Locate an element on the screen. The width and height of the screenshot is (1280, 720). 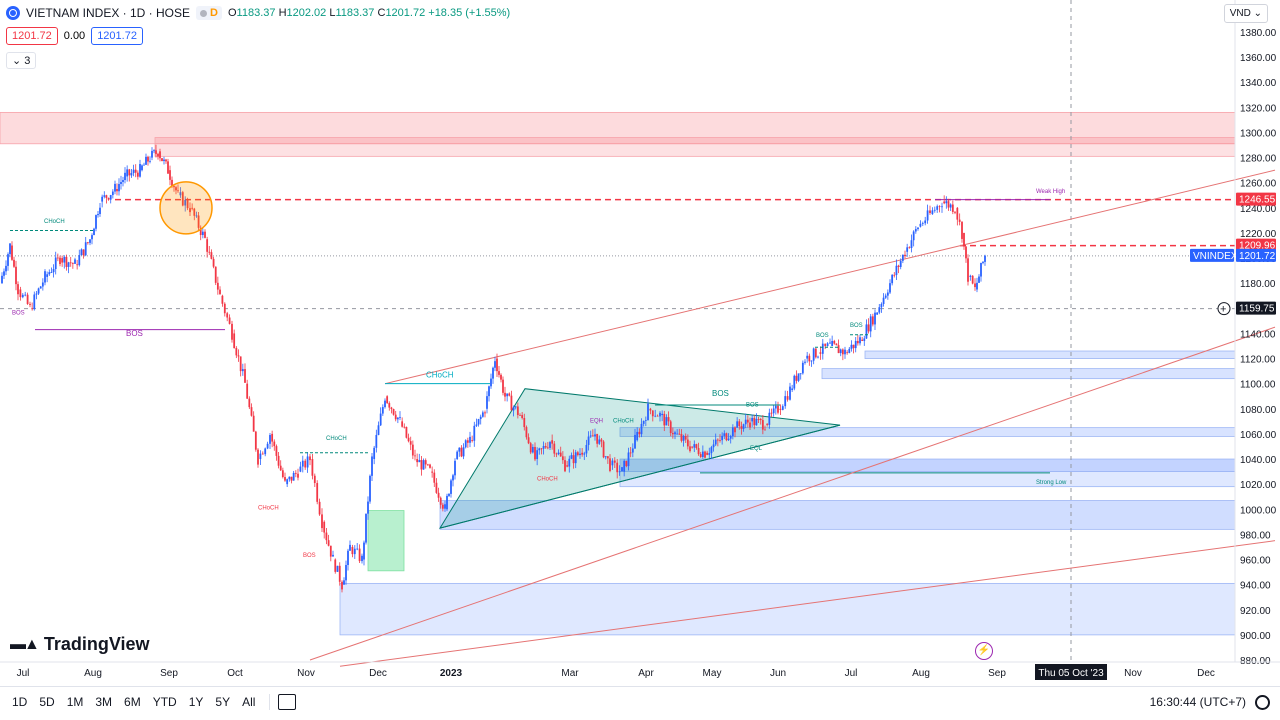
demand-zone is located at coordinates (927, 465).